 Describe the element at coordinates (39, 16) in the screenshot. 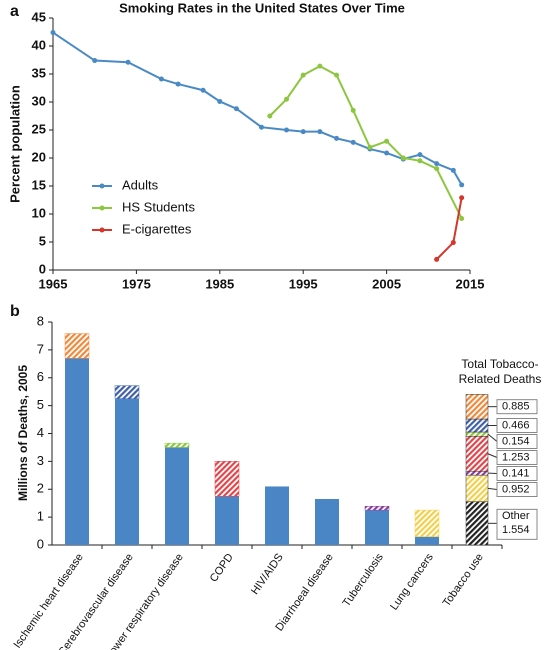

I see `y-tick-label: 45` at that location.